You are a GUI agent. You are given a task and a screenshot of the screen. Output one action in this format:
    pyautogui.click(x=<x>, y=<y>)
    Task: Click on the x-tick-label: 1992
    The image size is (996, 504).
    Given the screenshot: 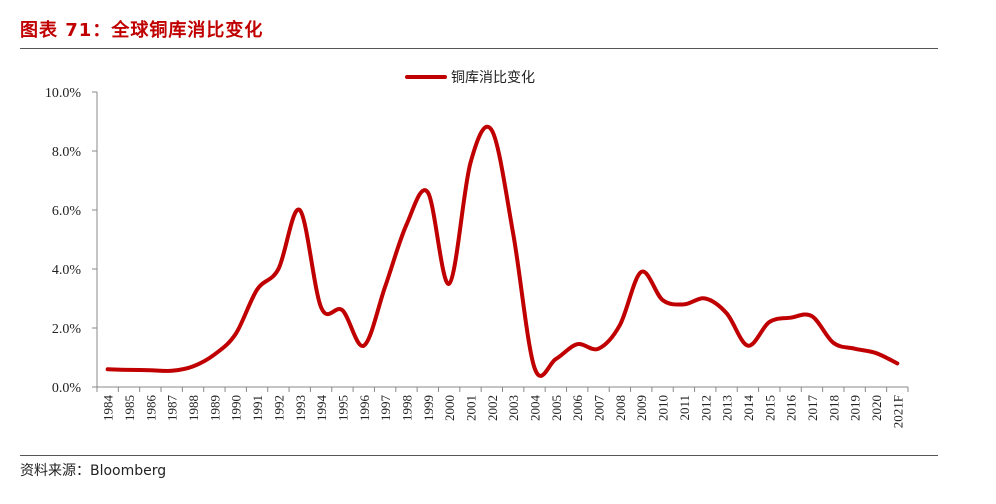 What is the action you would take?
    pyautogui.click(x=278, y=408)
    